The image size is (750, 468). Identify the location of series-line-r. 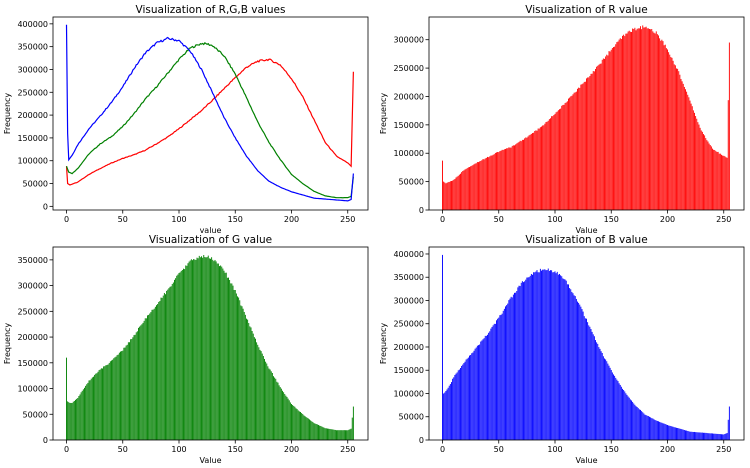
(209, 122).